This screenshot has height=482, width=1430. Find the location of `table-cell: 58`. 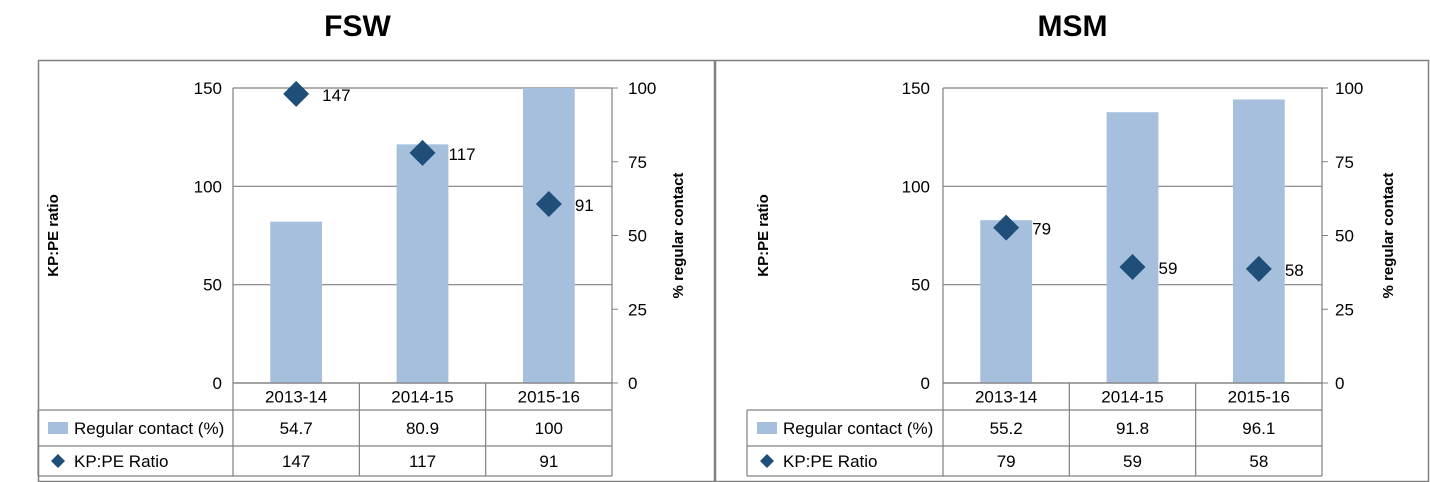

table-cell: 58 is located at coordinates (1258, 461).